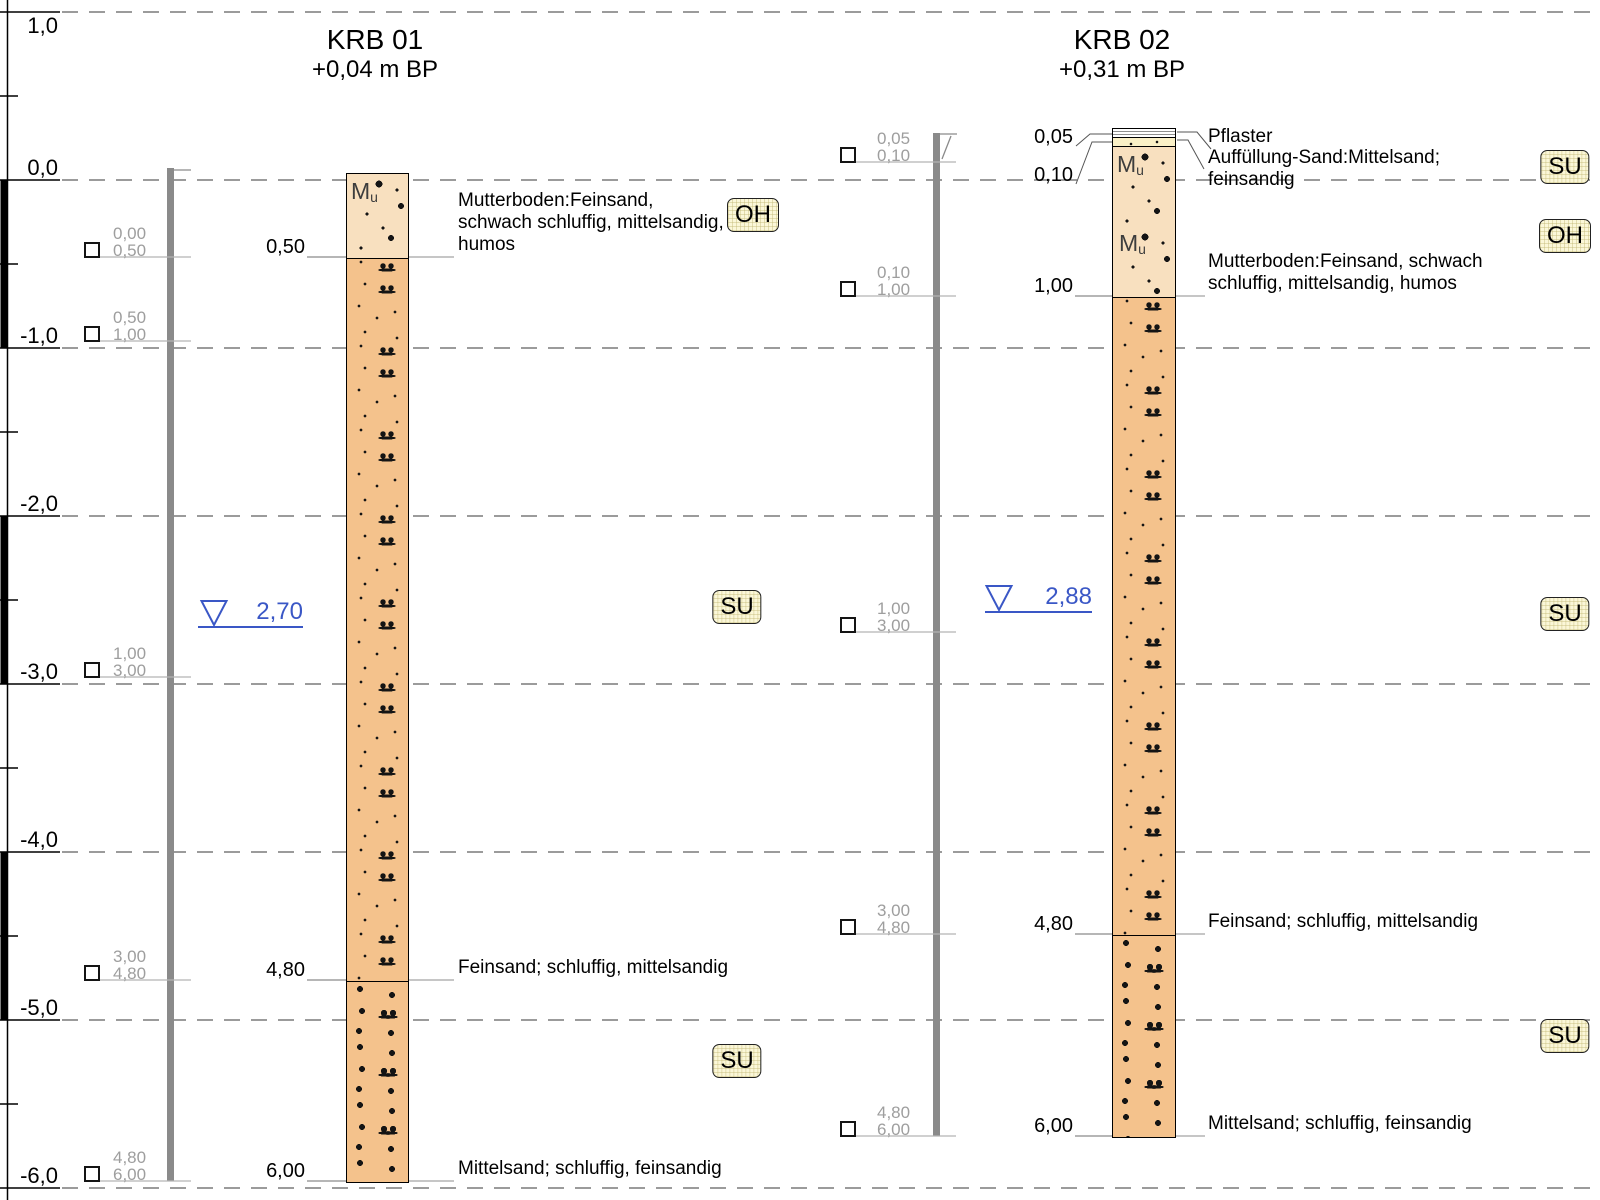  Describe the element at coordinates (375, 69) in the screenshot. I see `borehole-elevation: +0,04 m BP` at that location.